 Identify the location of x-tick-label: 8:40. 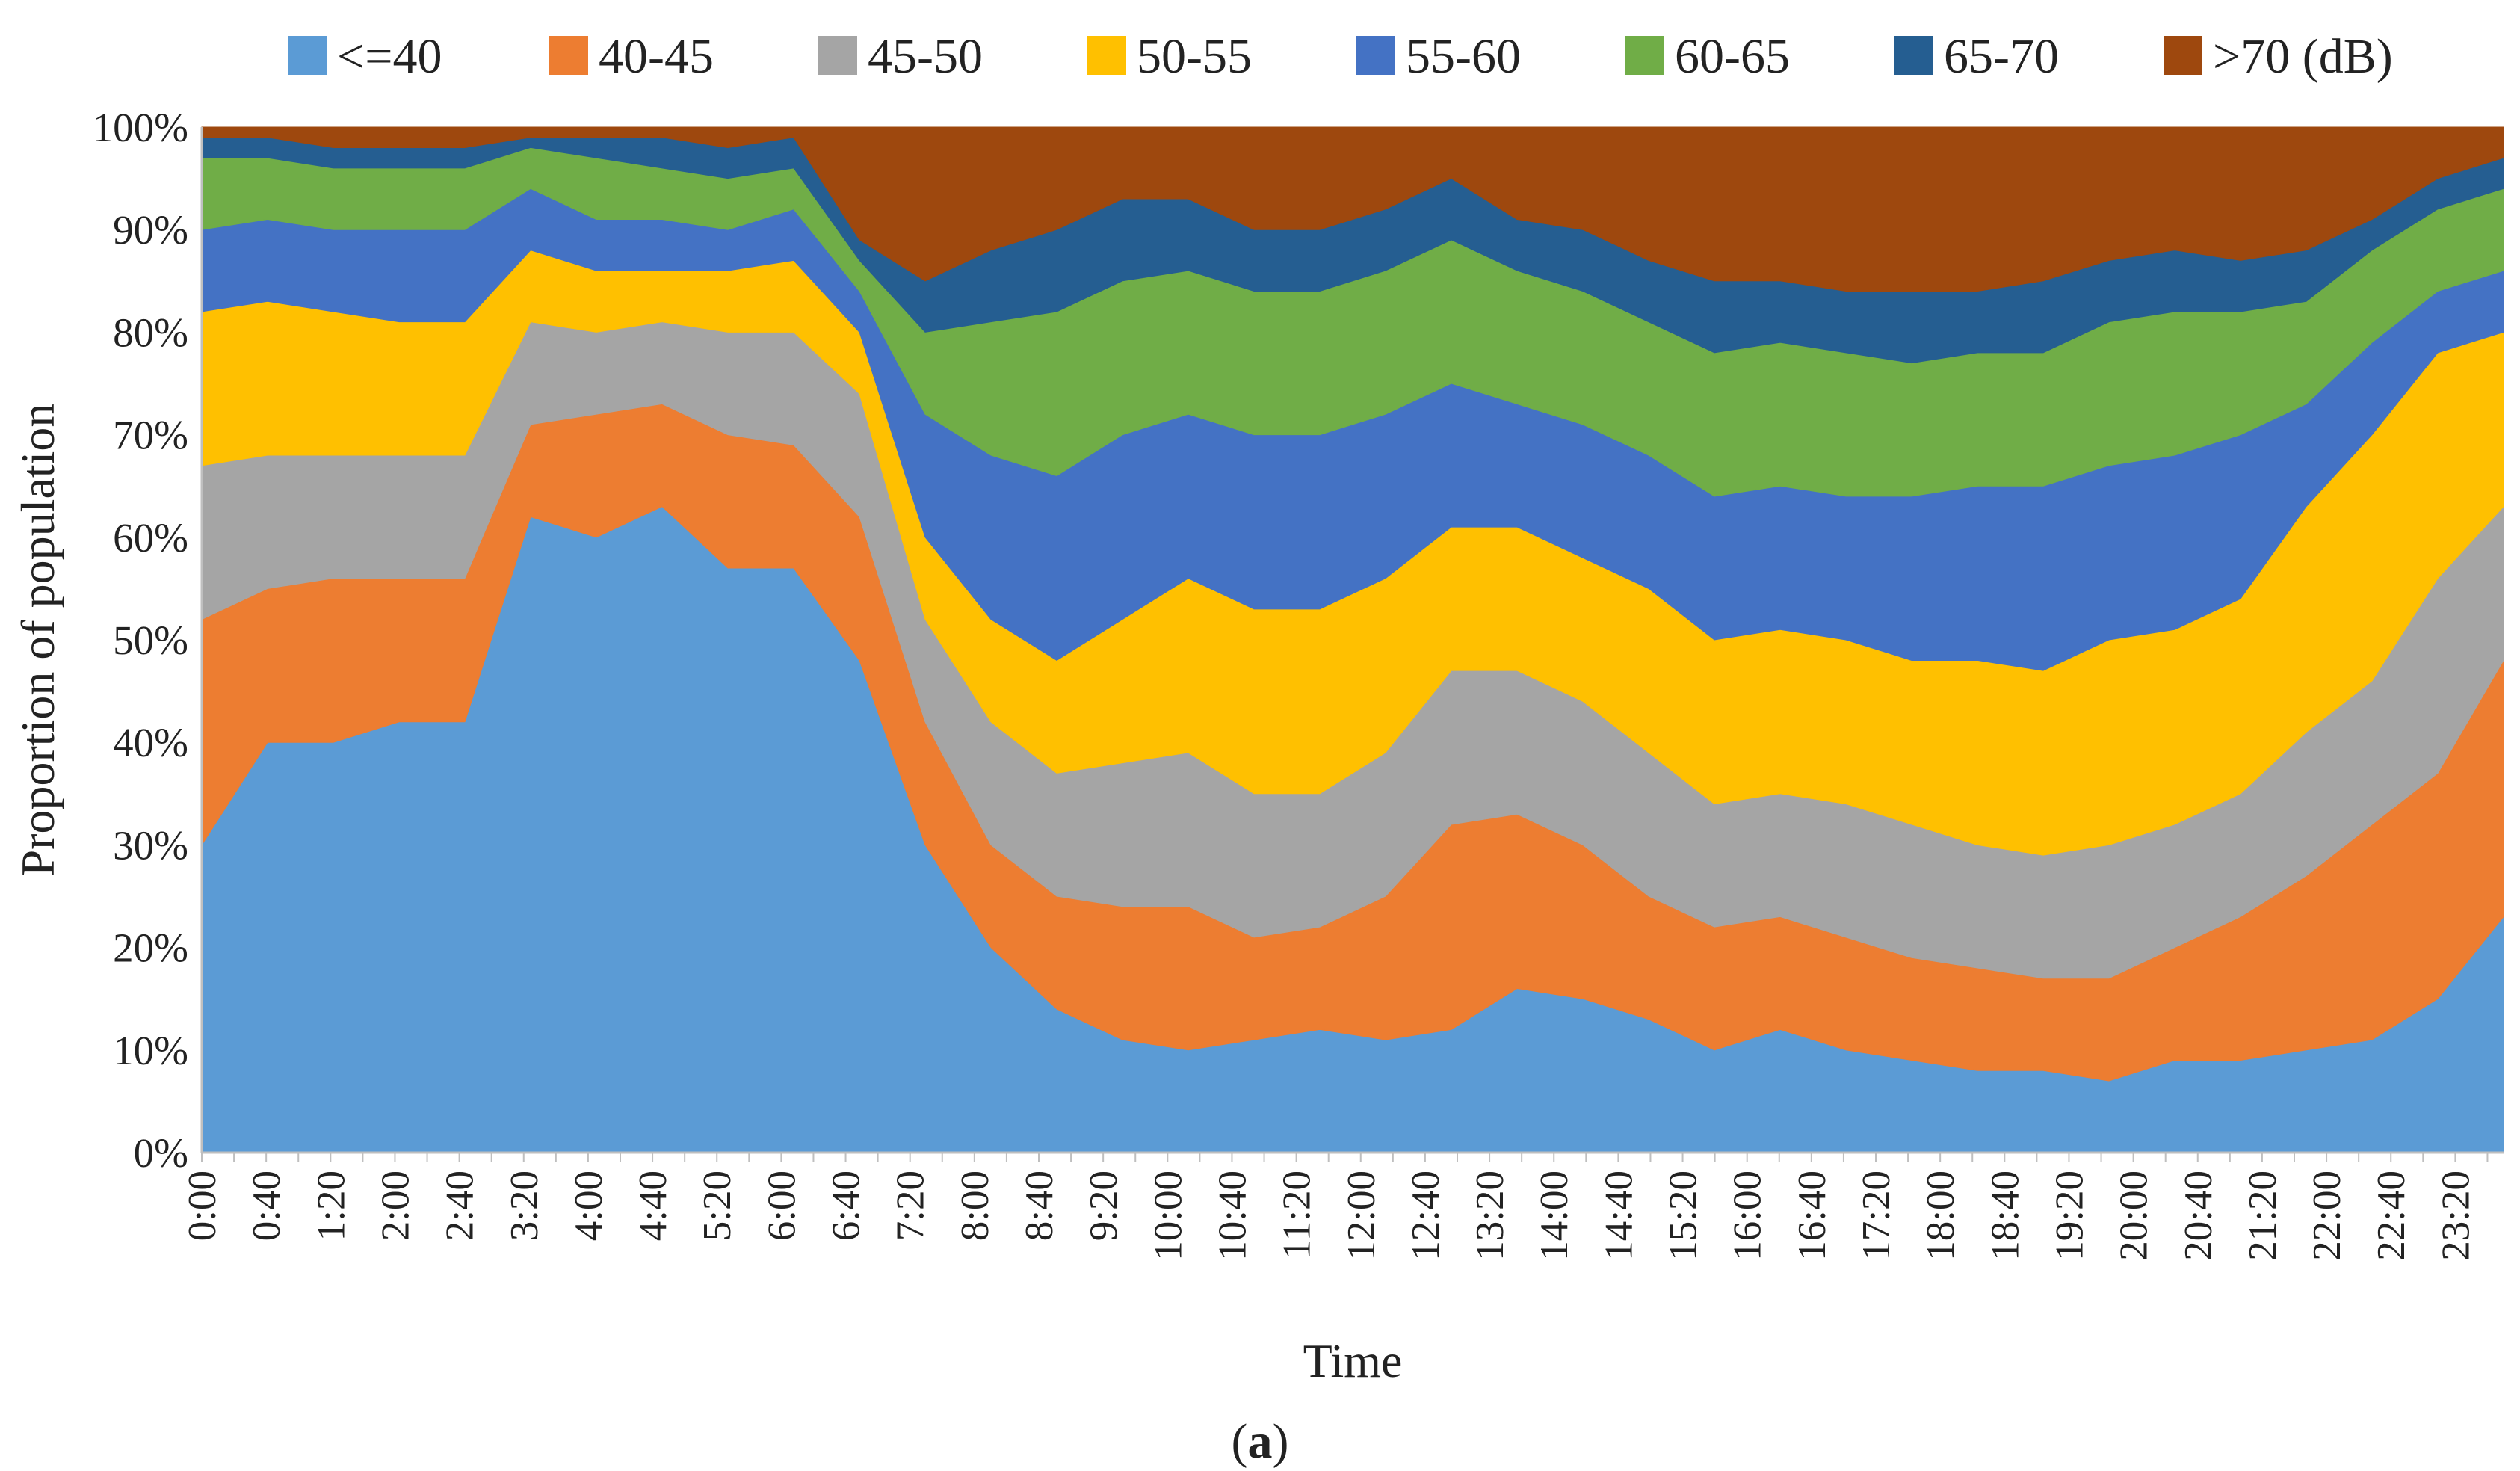
(1039, 1206).